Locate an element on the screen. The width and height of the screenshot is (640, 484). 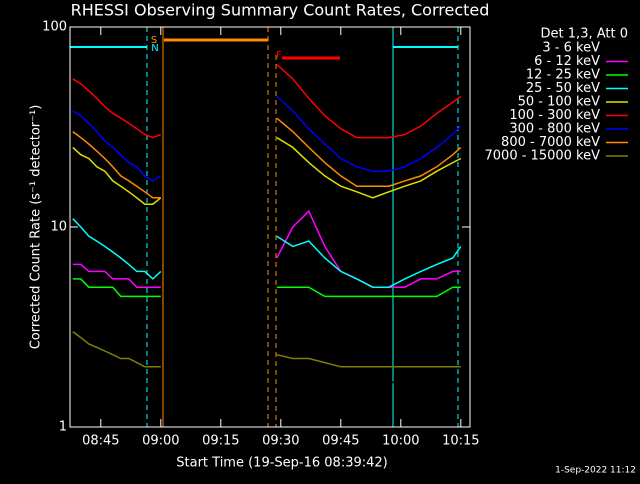
legend-label: 6 - 12 keV is located at coordinates (567, 61).